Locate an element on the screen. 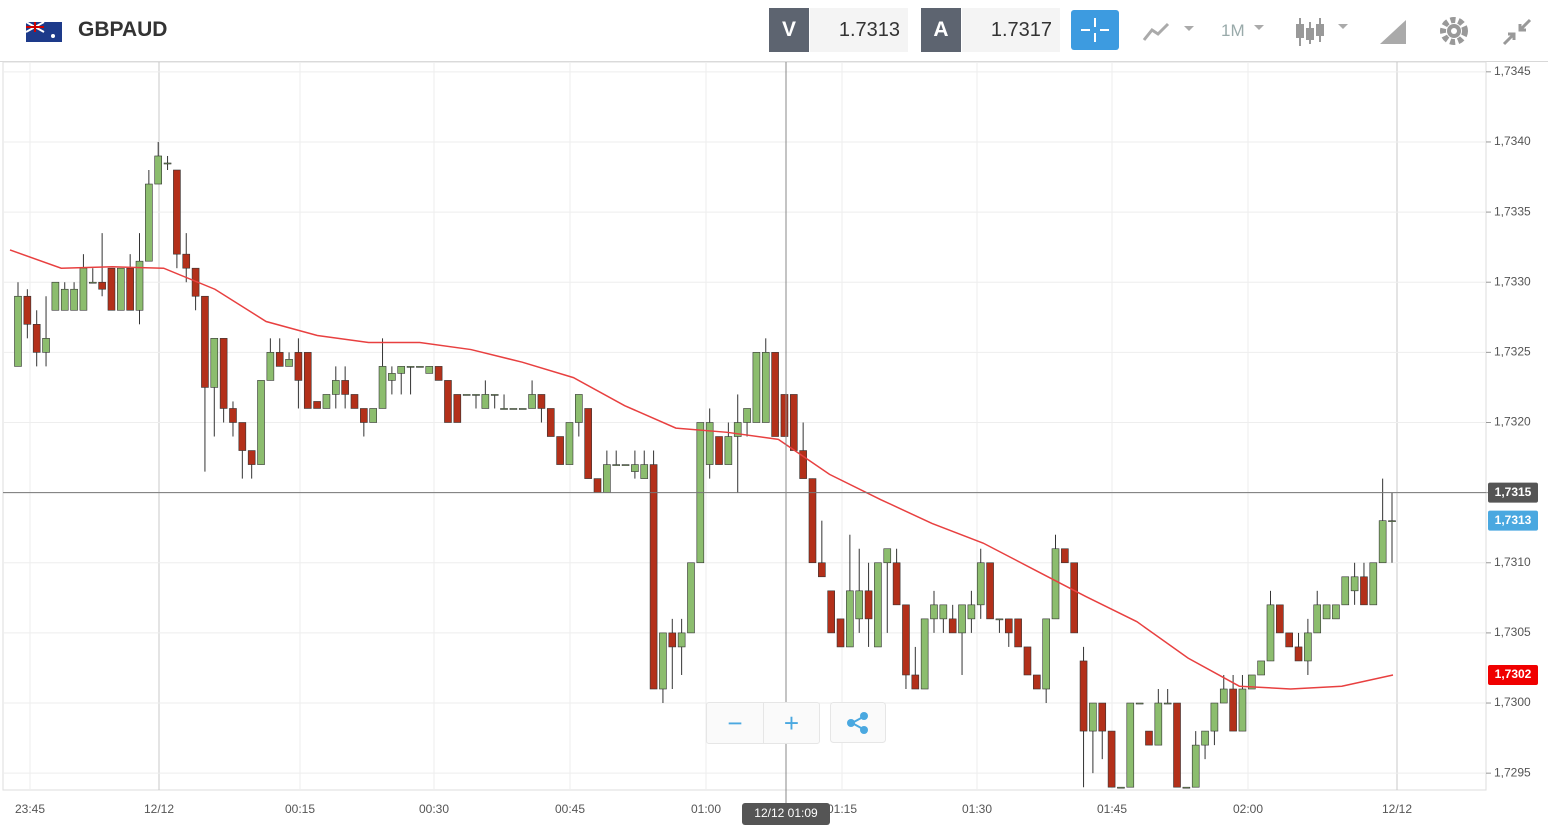 This screenshot has height=829, width=1548. crosshair-button is located at coordinates (1095, 30).